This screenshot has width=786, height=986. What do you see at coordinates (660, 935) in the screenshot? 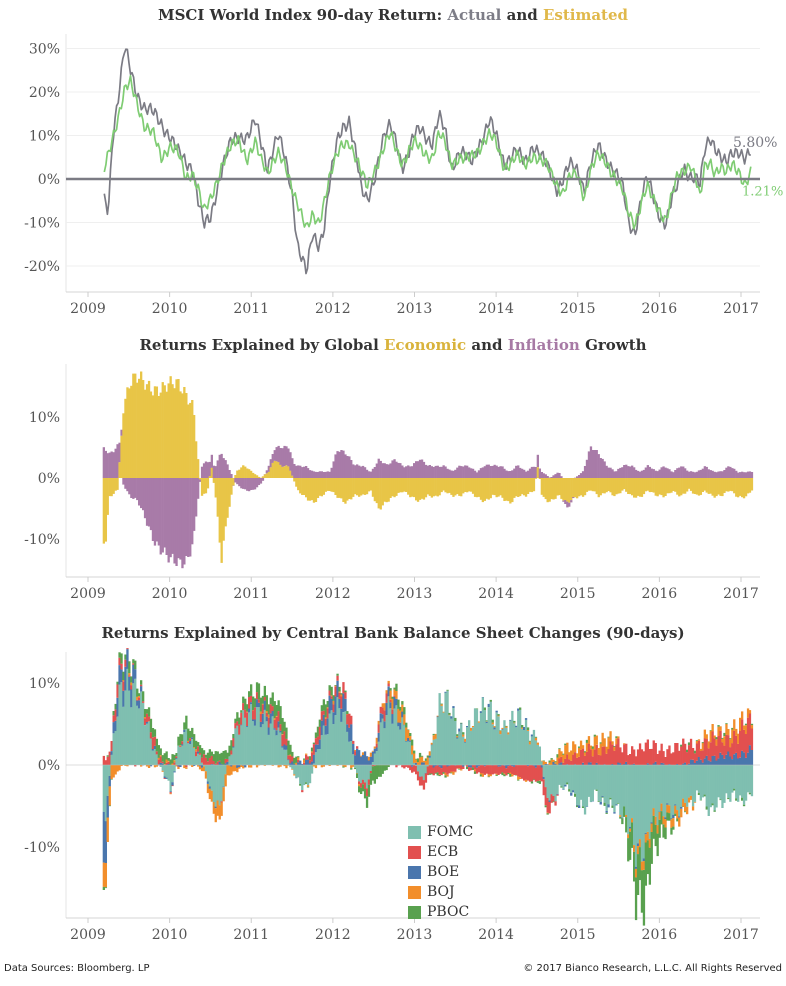
I see `chart3-x-tick-label: 2016` at bounding box center [660, 935].